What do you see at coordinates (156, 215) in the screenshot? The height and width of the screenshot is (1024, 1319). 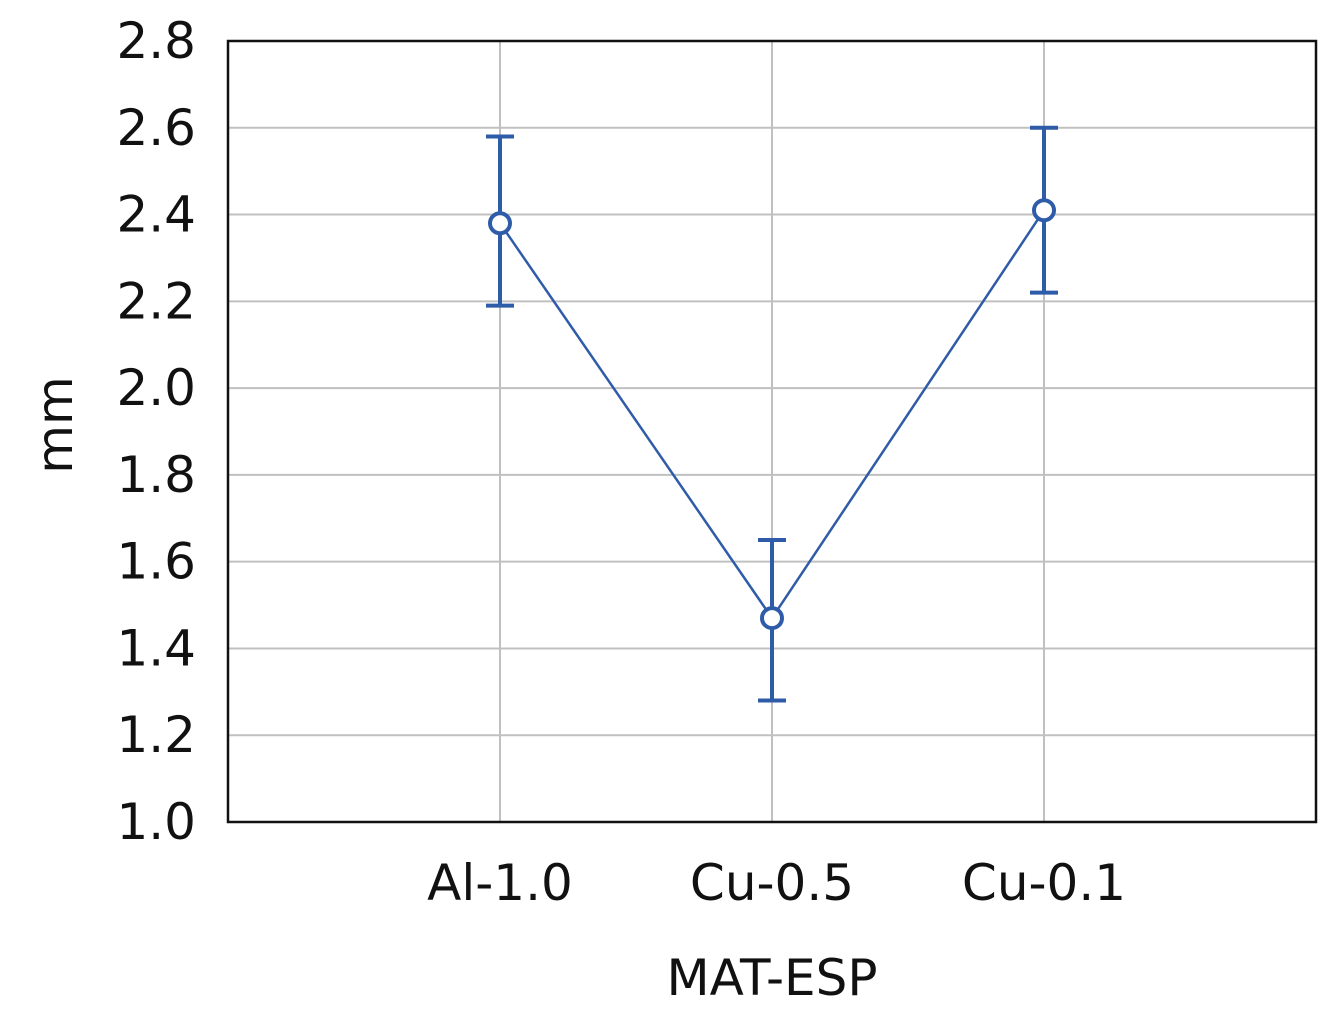 I see `y-tick-label: 2.4` at bounding box center [156, 215].